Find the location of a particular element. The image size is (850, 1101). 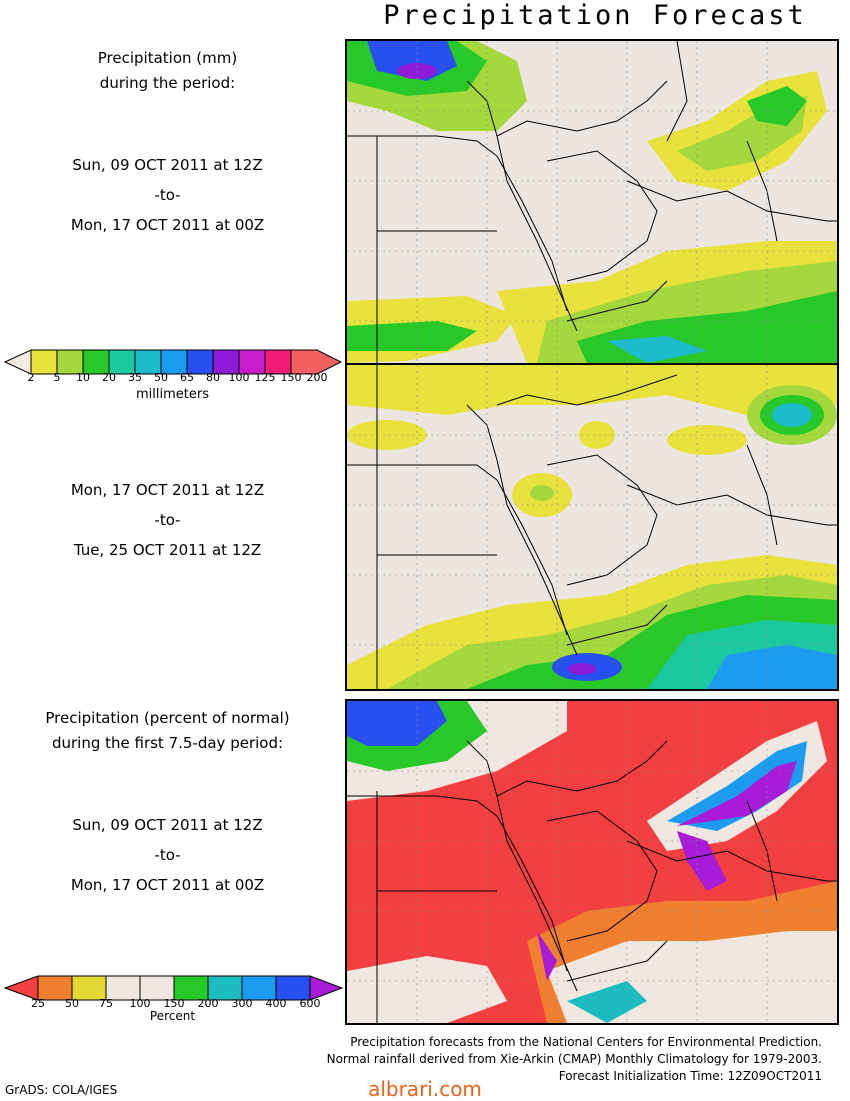

panel2-separator: -to- is located at coordinates (167, 520).